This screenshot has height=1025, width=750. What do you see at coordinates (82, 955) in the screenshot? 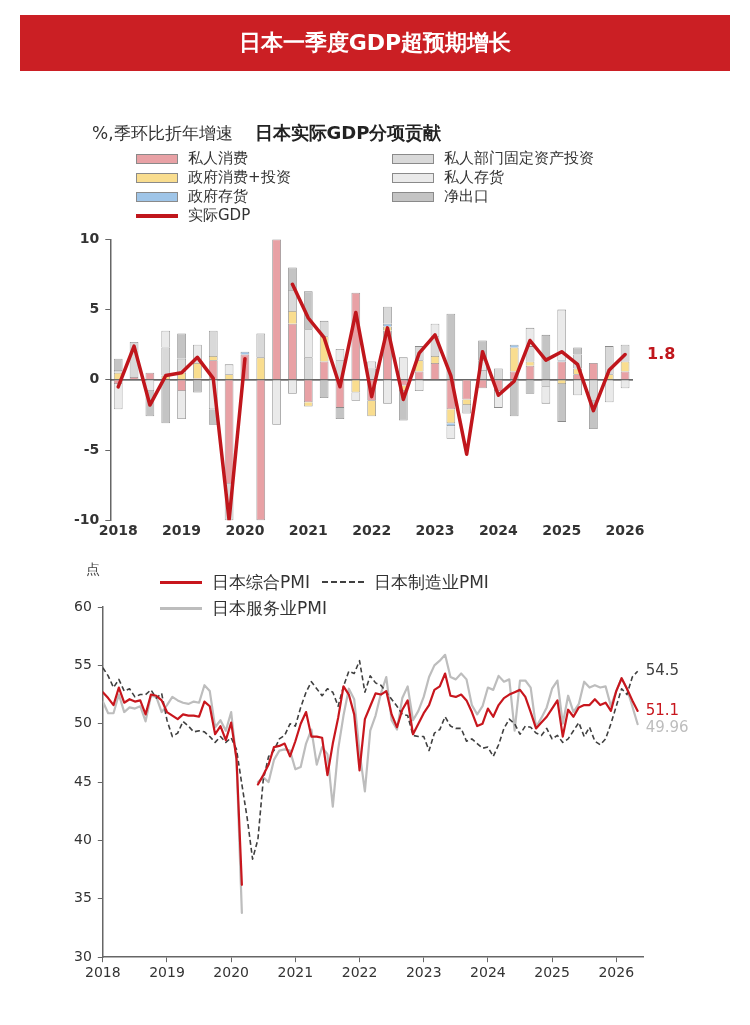
I see `y-tick-label: 30` at bounding box center [82, 955].